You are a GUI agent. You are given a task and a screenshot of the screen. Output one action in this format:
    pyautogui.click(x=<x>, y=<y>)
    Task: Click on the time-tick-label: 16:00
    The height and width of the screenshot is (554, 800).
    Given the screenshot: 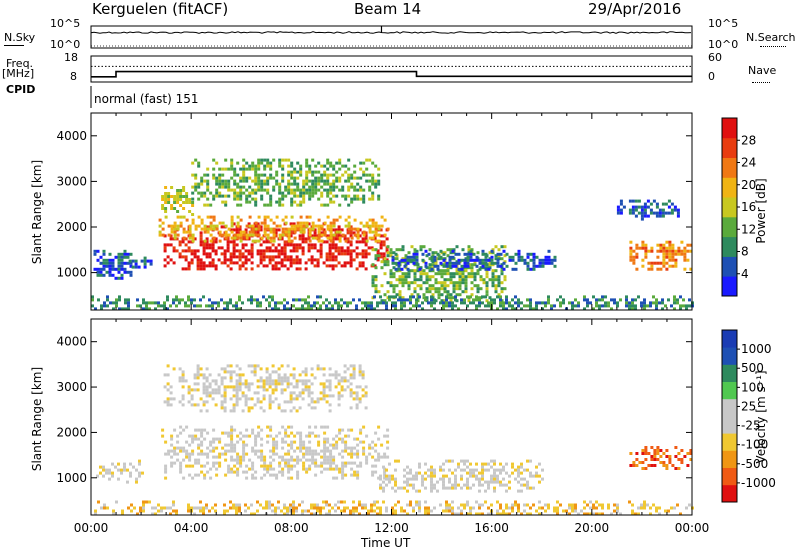 What is the action you would take?
    pyautogui.click(x=491, y=528)
    